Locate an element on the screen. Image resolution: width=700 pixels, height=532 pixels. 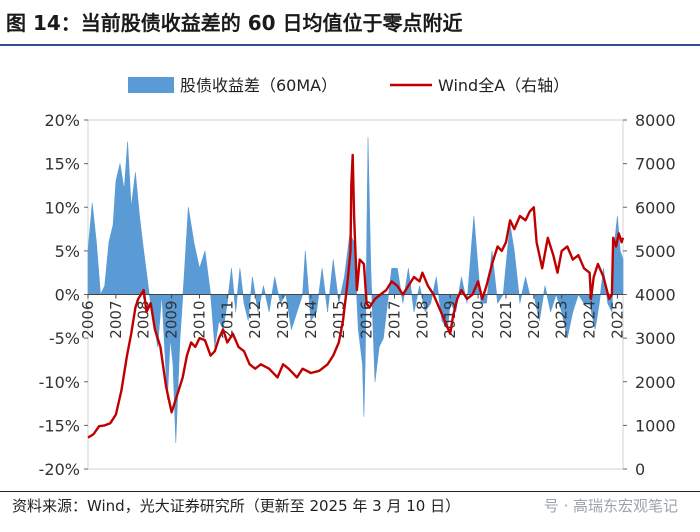
x-axis-tick-label: 2007 is located at coordinates (116, 320).